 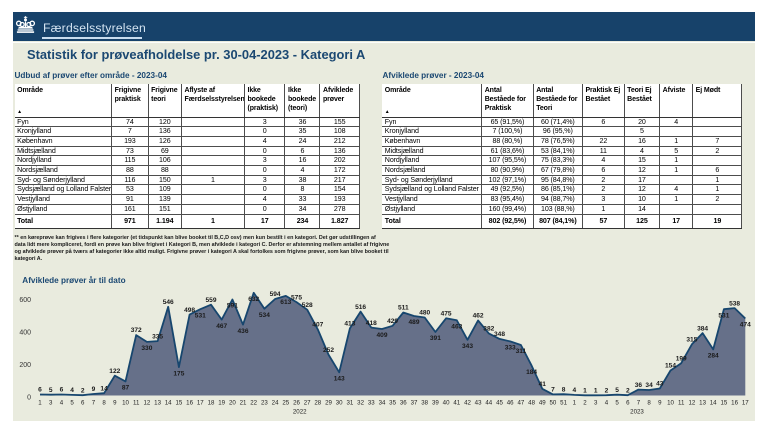 I want to click on svg-text: 17, so click(x=200, y=402).